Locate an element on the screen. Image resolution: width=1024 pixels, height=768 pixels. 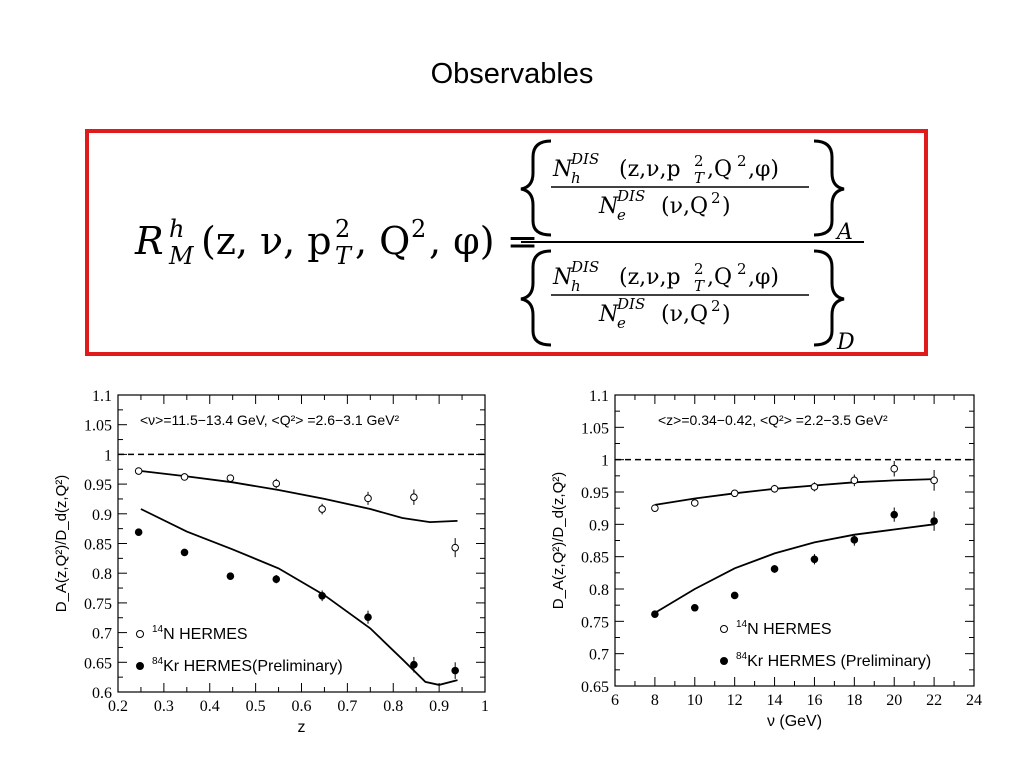
legend-label: 84Kr HERMES(Preliminary) is located at coordinates (247, 665).